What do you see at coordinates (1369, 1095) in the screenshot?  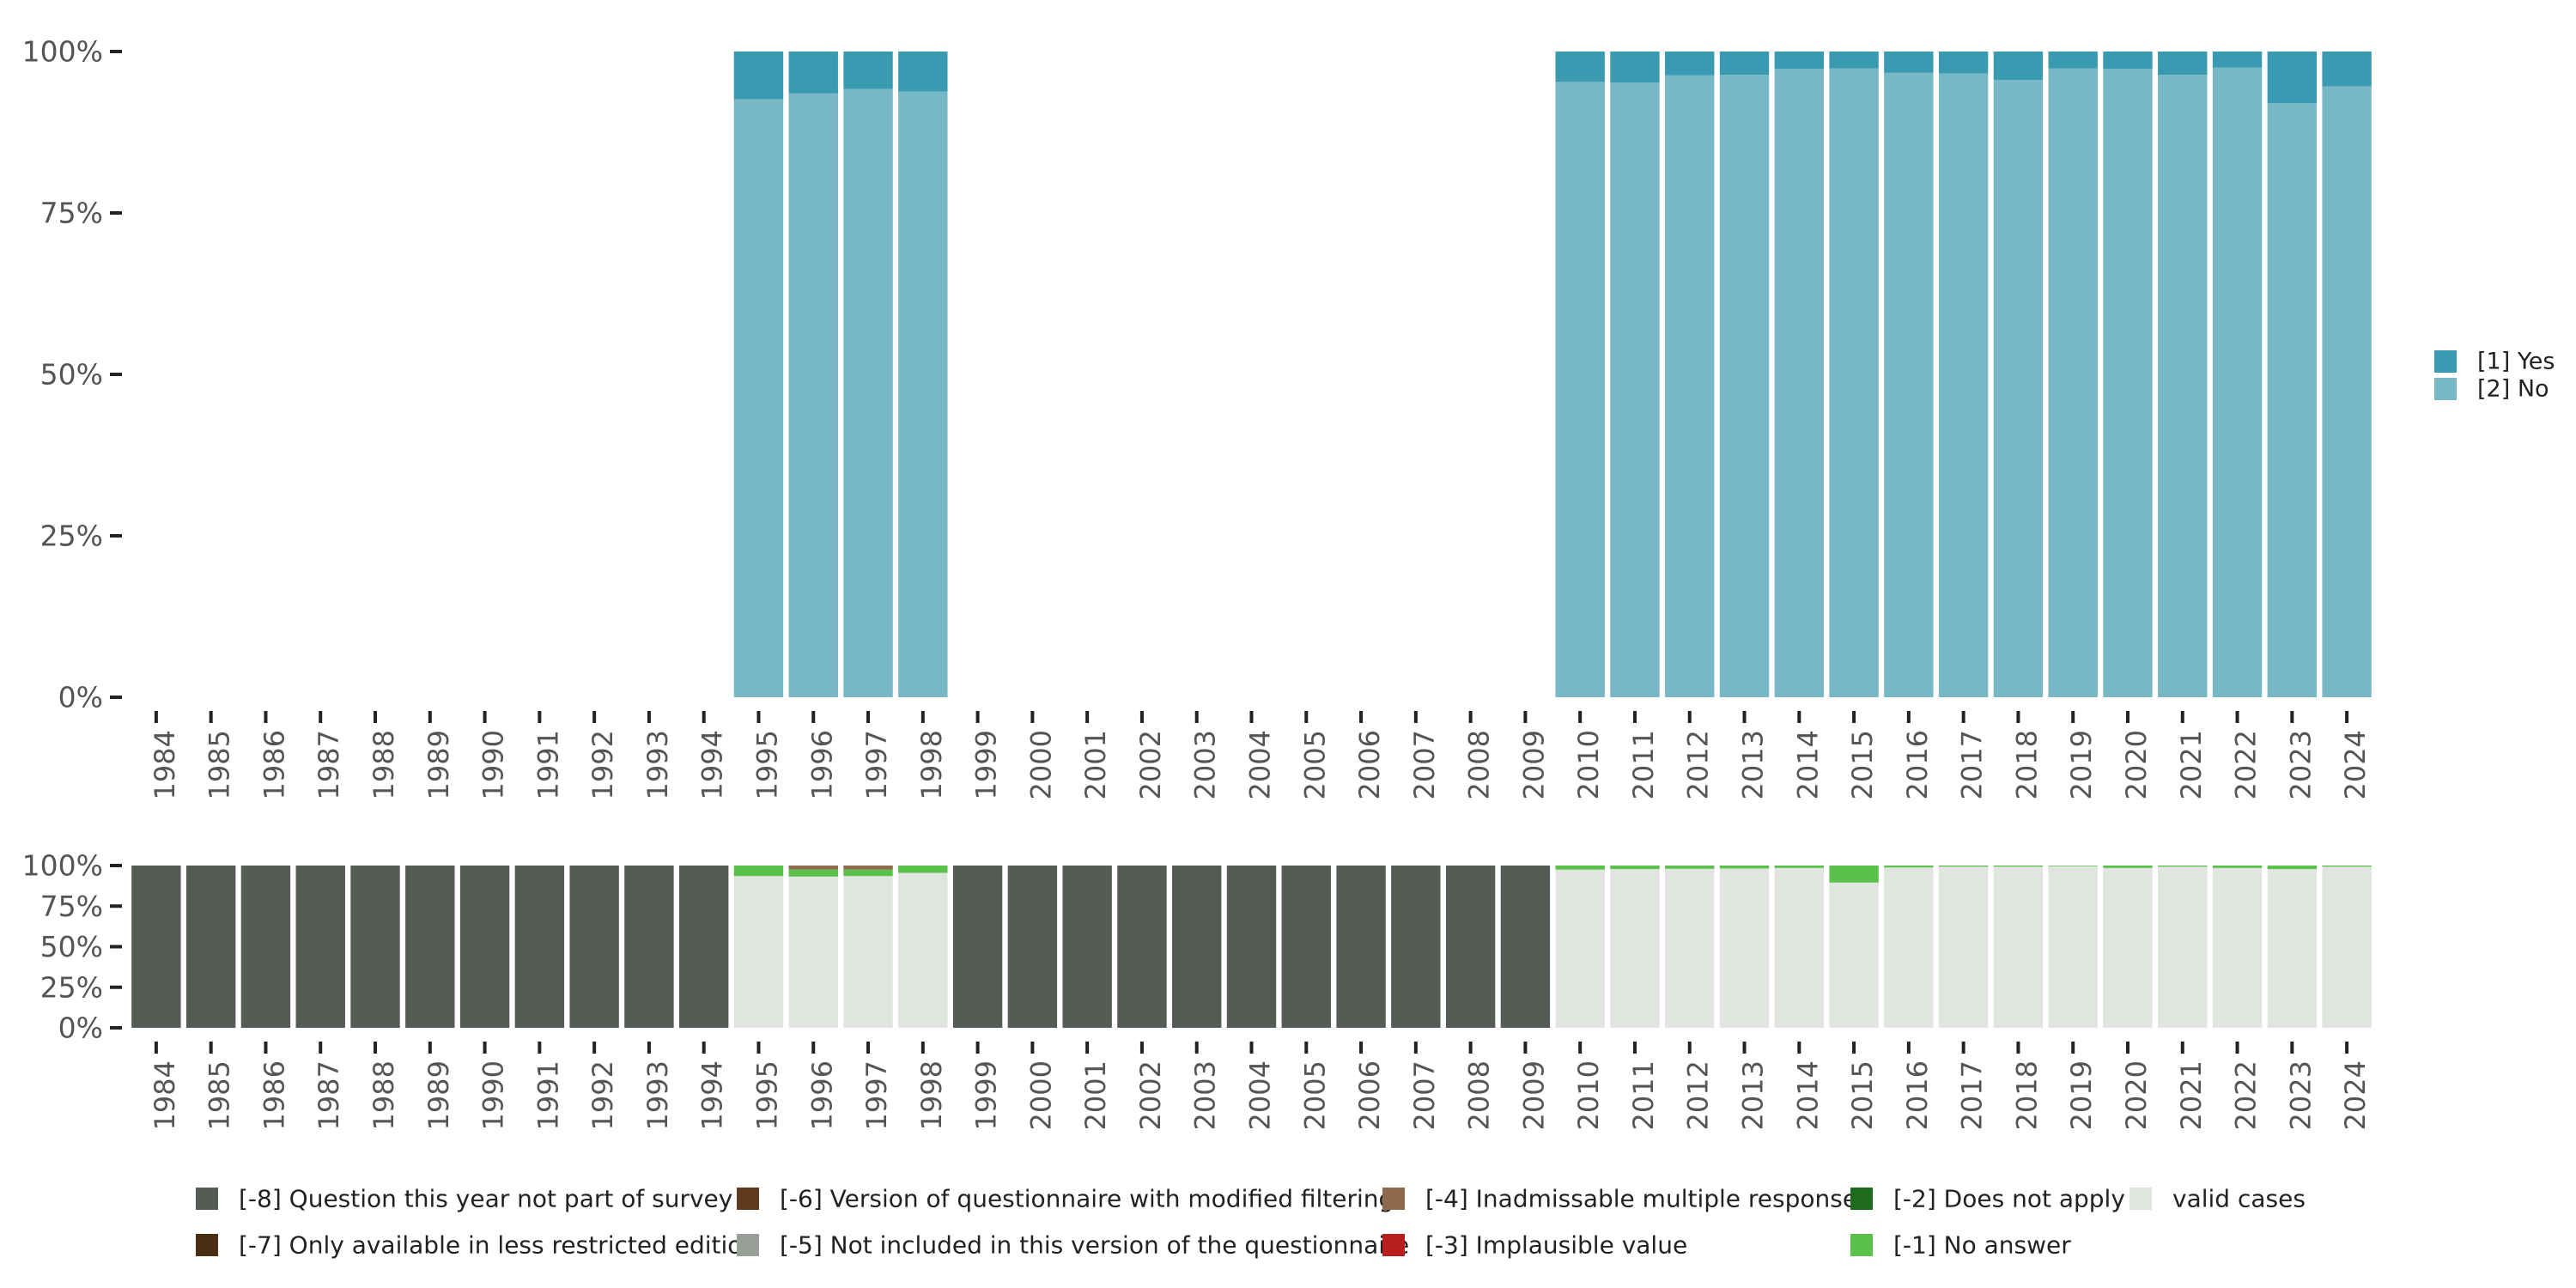 I see `x-tick-label: 2006` at bounding box center [1369, 1095].